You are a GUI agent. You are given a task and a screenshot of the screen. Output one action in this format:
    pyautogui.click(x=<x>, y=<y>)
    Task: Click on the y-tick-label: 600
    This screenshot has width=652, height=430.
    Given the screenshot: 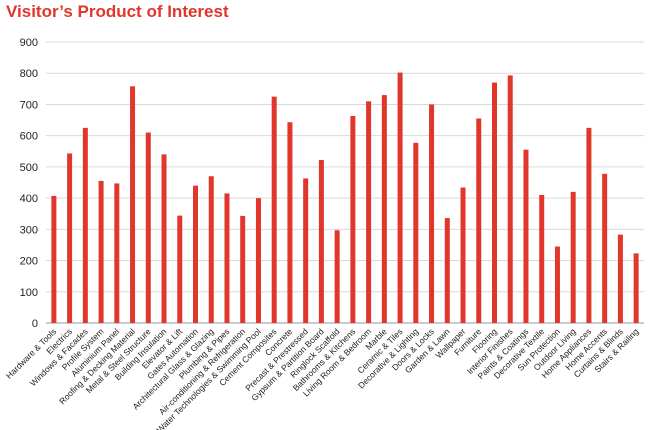 What is the action you would take?
    pyautogui.click(x=29, y=137)
    